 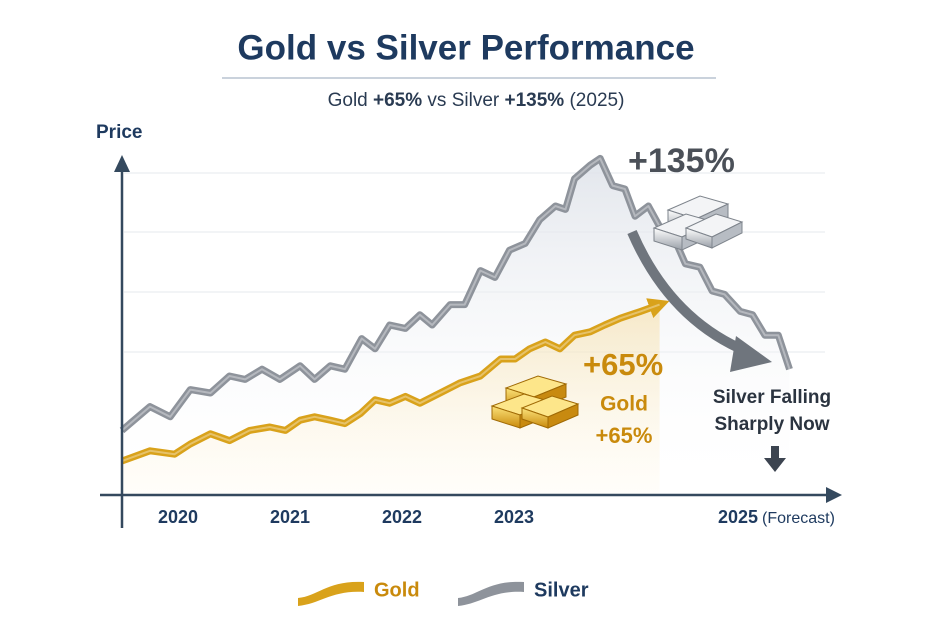 What do you see at coordinates (688, 293) in the screenshot?
I see `falling-arrow` at bounding box center [688, 293].